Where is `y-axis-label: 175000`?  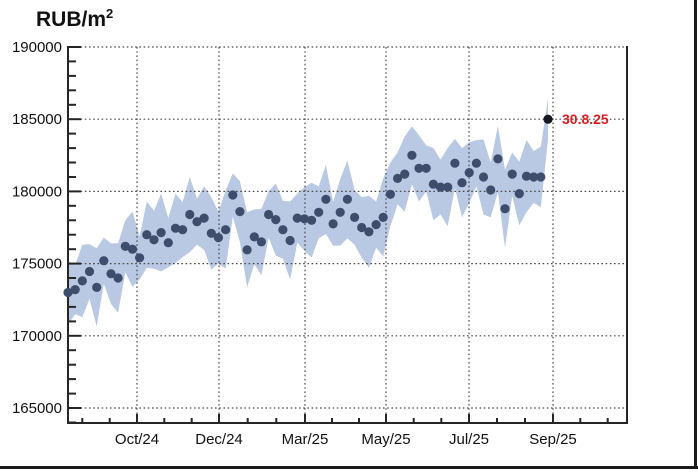
y-axis-label: 175000 is located at coordinates (37, 264).